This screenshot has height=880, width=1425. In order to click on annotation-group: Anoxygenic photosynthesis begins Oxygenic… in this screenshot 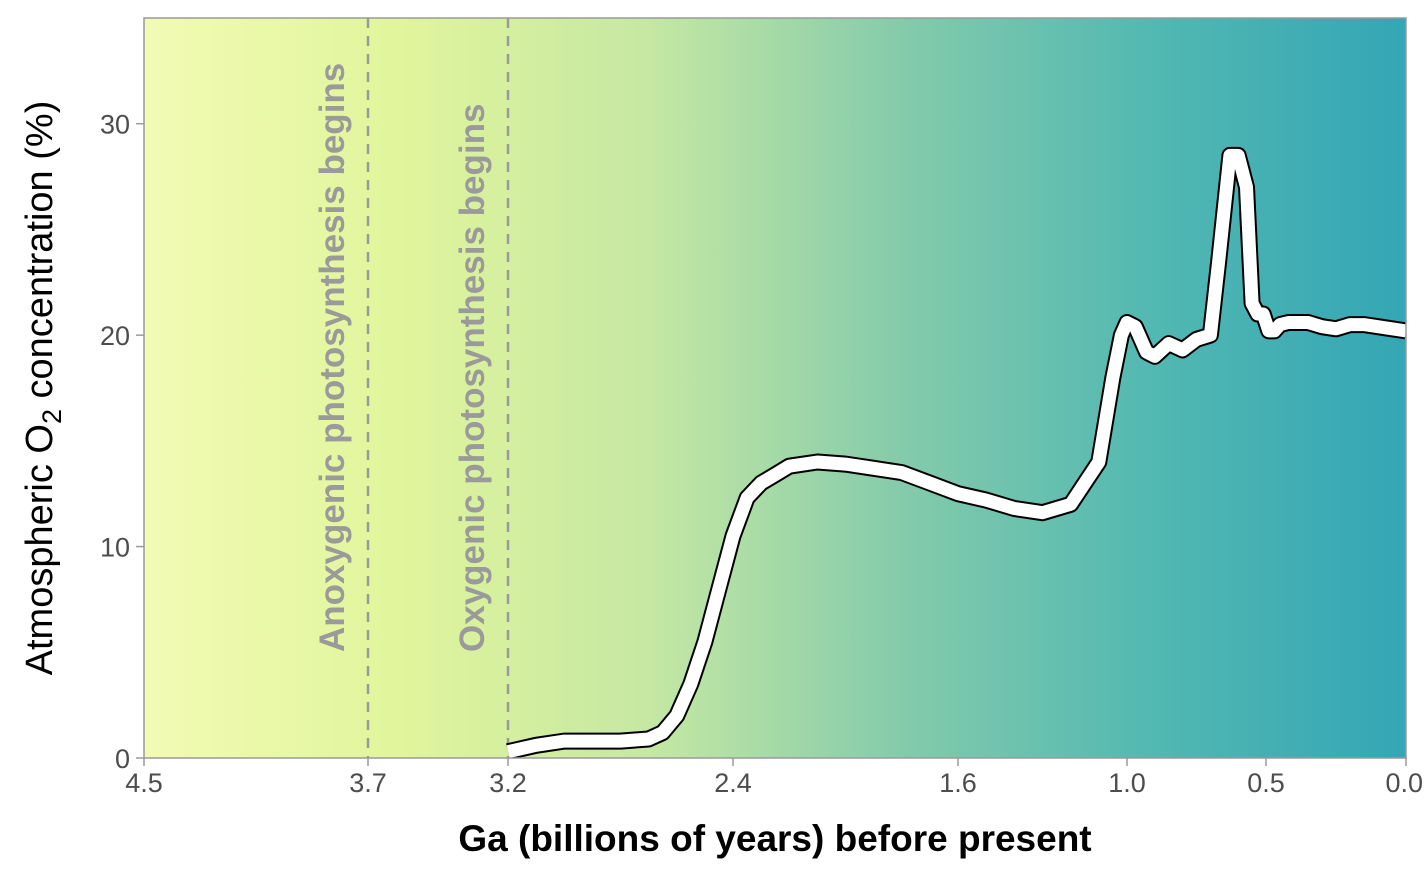, I will do `click(411, 388)`.